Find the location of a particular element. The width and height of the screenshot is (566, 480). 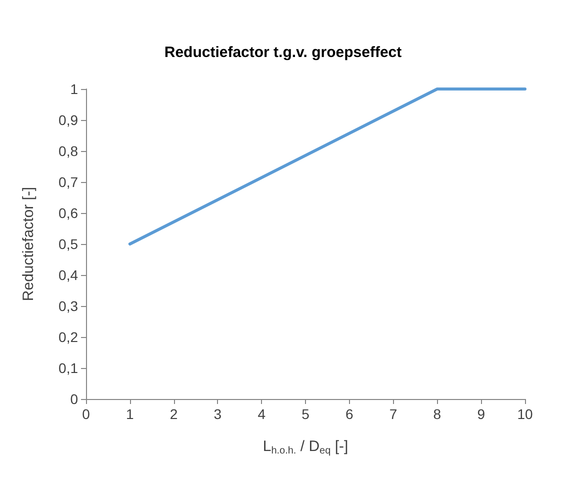

y-tick-label: 0,5 is located at coordinates (68, 244).